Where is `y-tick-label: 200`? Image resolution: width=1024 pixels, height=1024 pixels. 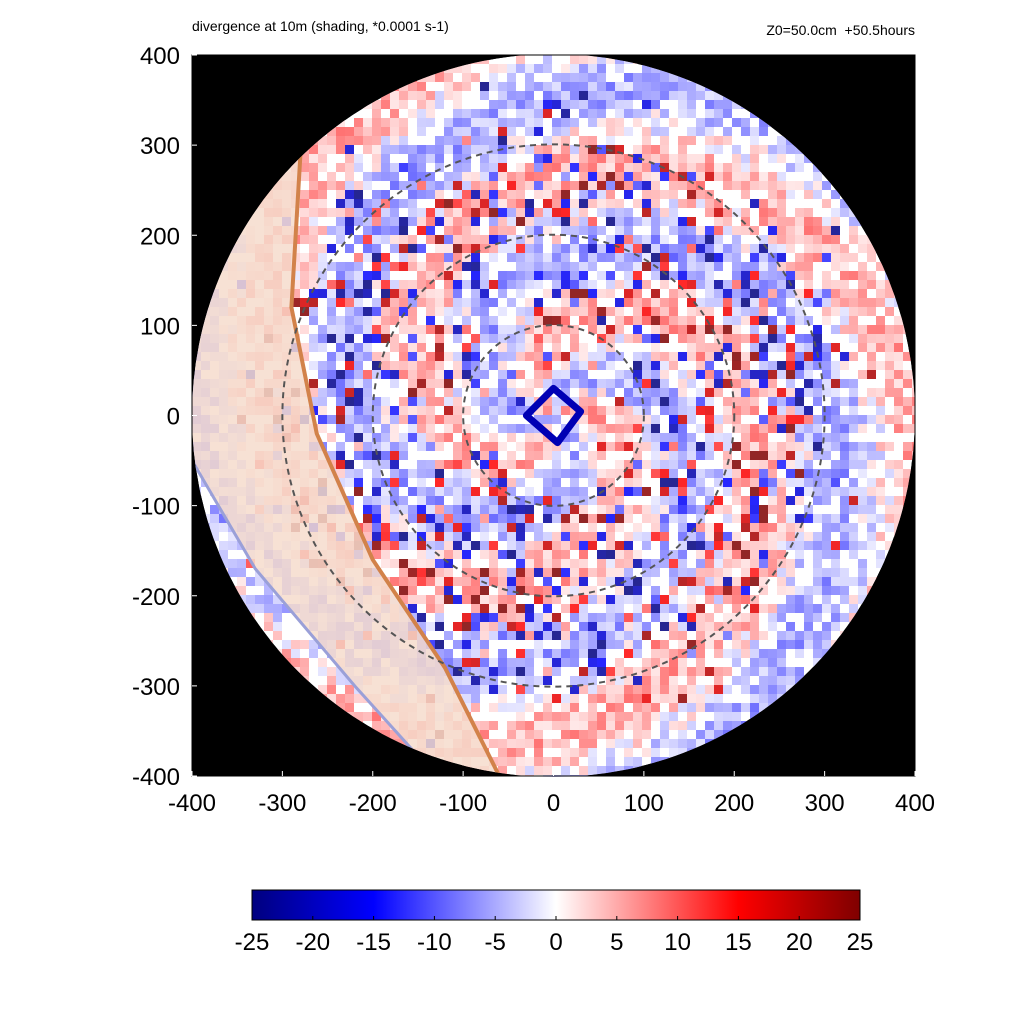 y-tick-label: 200 is located at coordinates (160, 236).